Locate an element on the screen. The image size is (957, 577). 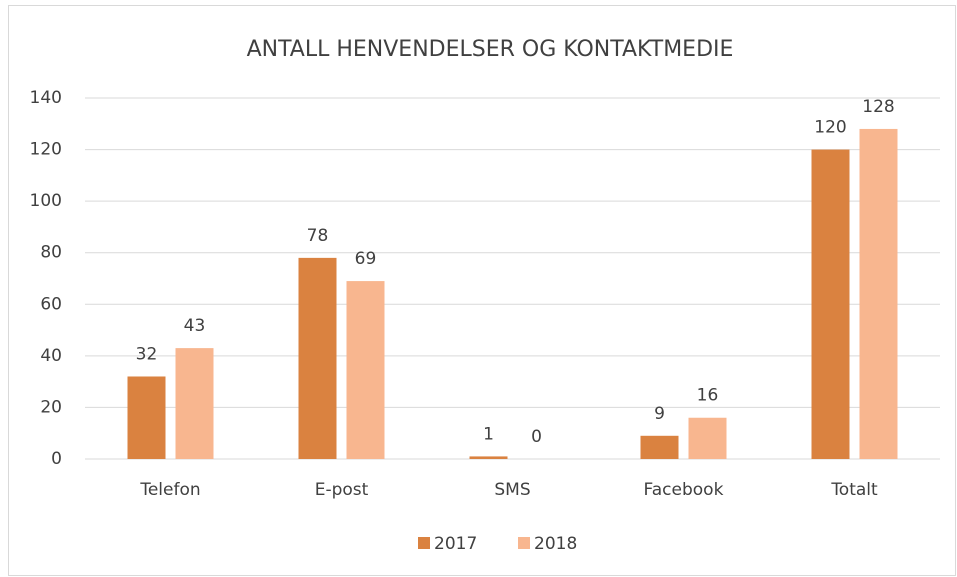
data-label: 43 is located at coordinates (195, 326).